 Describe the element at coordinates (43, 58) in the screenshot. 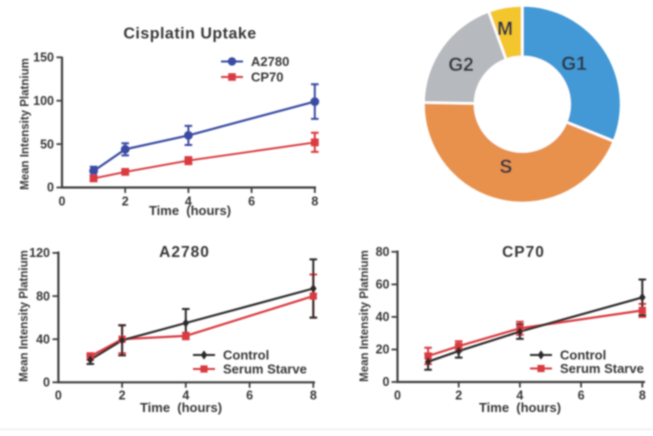

I see `svg-text: 150` at that location.